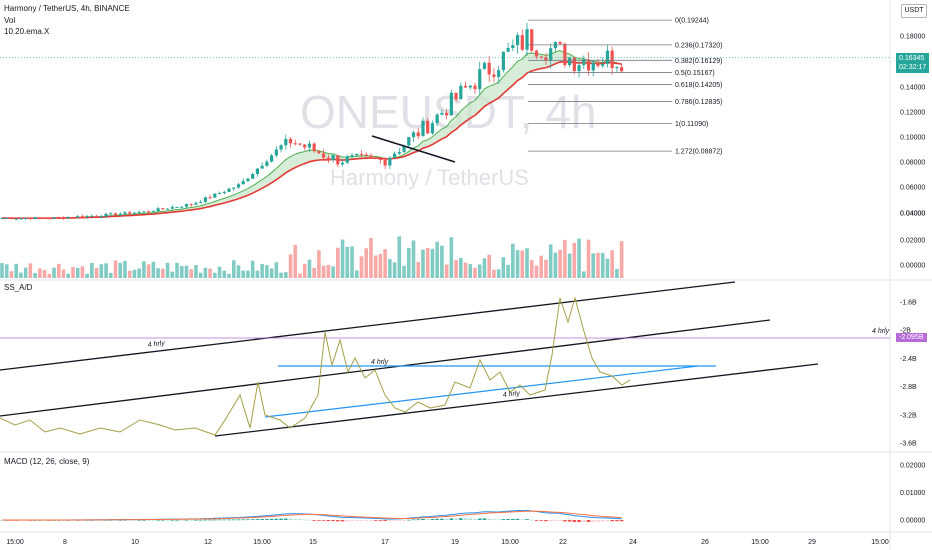  Describe the element at coordinates (455, 542) in the screenshot. I see `time-tick-7: 19` at that location.